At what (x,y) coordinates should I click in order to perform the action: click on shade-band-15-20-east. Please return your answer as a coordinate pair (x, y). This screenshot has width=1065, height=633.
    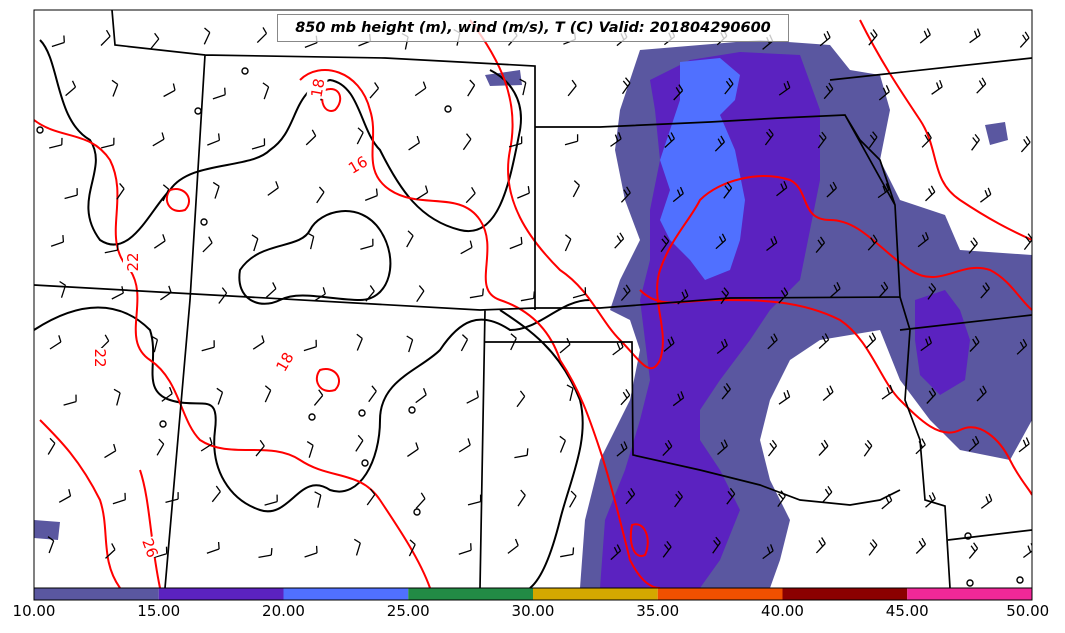
    Looking at the image, I should click on (942, 342).